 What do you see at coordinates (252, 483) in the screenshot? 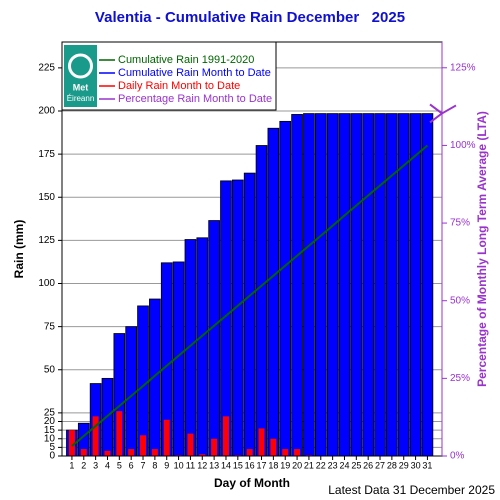
I see `x-axis-label: Day of Month` at bounding box center [252, 483].